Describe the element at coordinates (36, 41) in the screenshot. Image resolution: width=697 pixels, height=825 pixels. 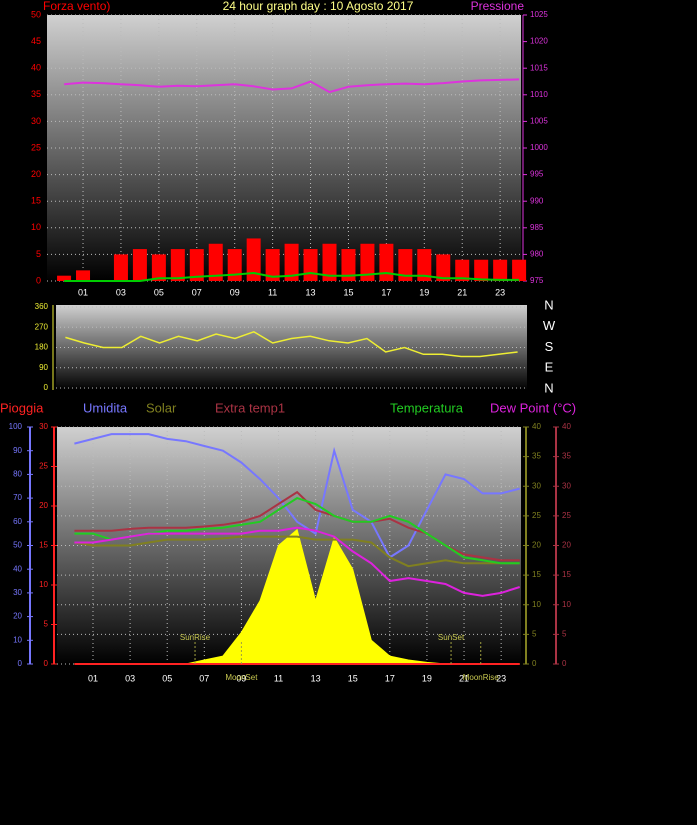
I see `y-tick-label: 45` at that location.